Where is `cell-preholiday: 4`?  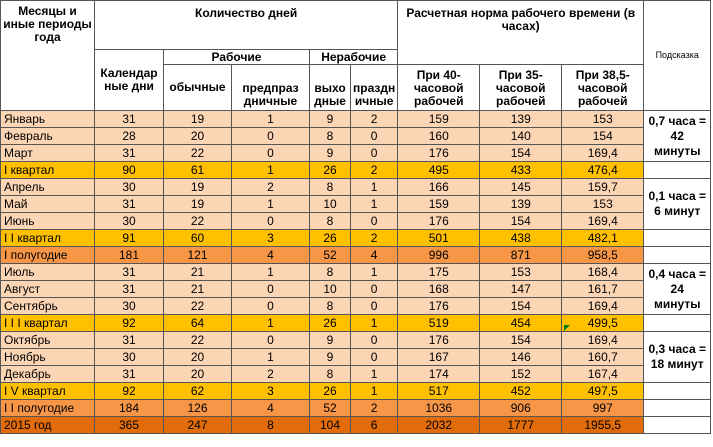
cell-preholiday: 4 is located at coordinates (270, 255).